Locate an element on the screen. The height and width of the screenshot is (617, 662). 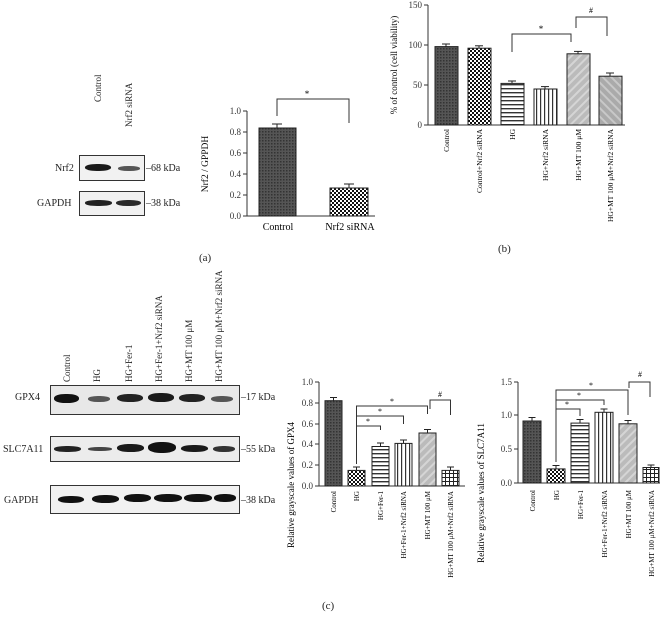
lane-label: HG+MT 100 μM is located at coordinates (189, 350).